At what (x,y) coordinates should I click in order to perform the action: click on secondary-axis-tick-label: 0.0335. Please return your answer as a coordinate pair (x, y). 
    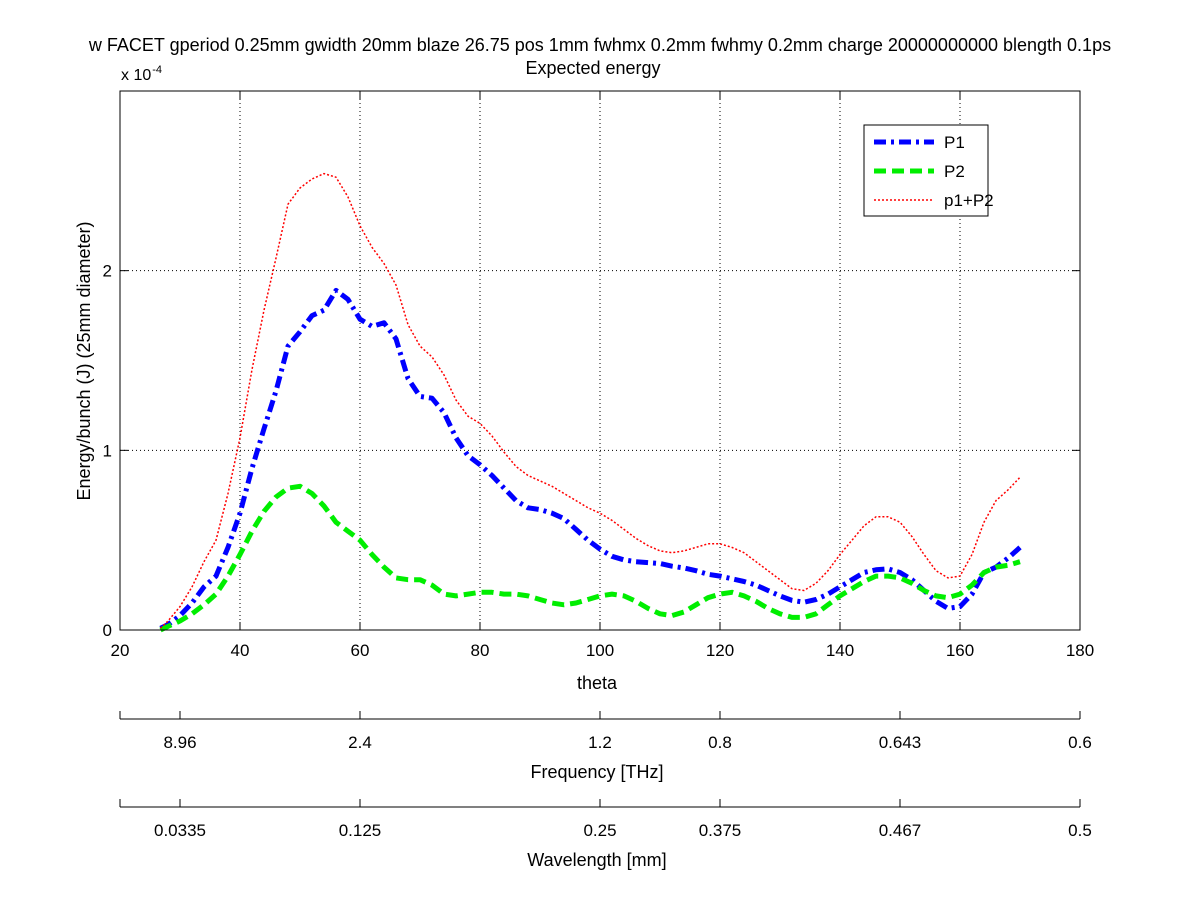
    Looking at the image, I should click on (180, 830).